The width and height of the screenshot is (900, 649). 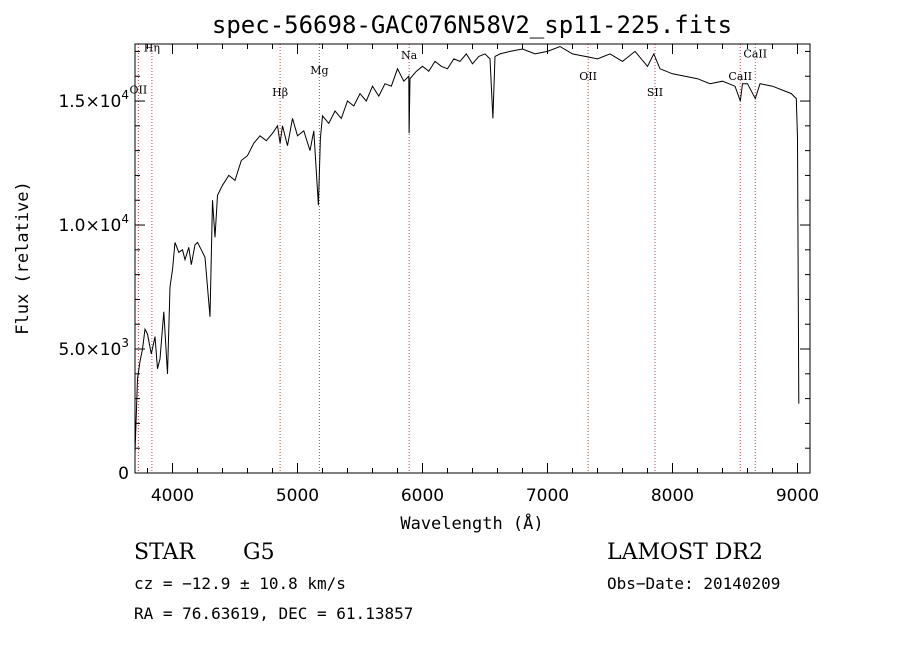 What do you see at coordinates (655, 92) in the screenshot?
I see `line-marker-label: SII` at bounding box center [655, 92].